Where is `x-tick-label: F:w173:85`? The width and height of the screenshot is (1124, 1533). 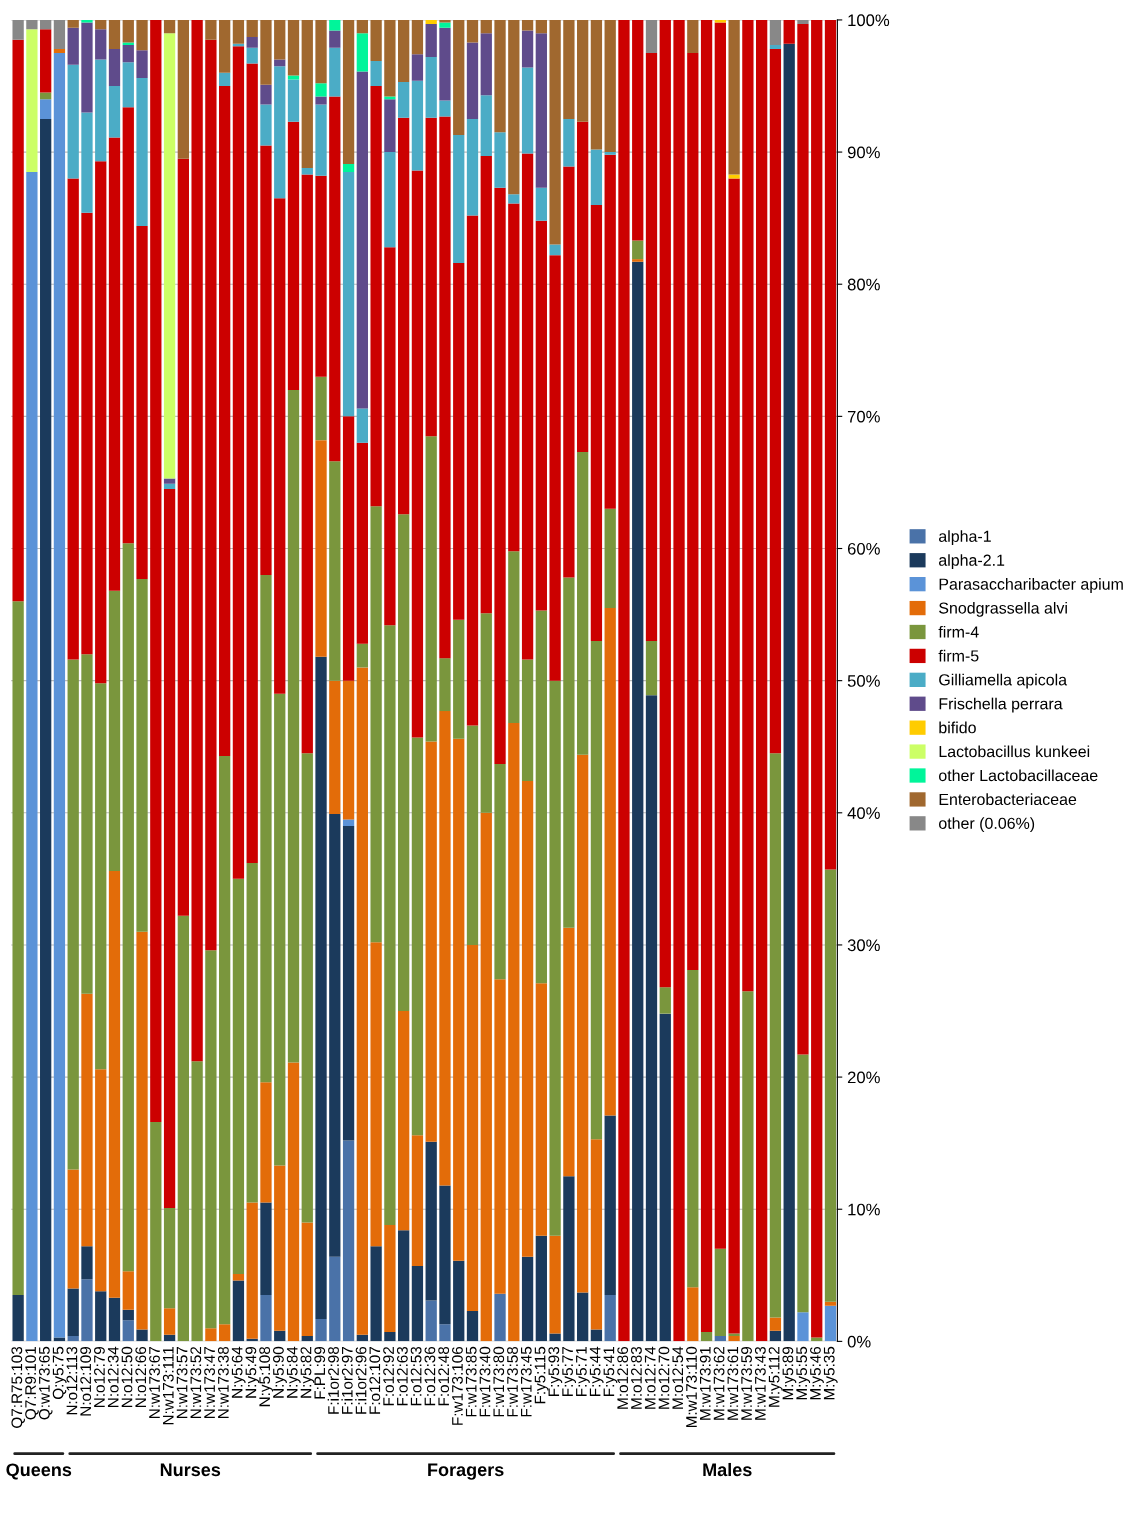
x-tick-label: F:w173:85 is located at coordinates (471, 1381).